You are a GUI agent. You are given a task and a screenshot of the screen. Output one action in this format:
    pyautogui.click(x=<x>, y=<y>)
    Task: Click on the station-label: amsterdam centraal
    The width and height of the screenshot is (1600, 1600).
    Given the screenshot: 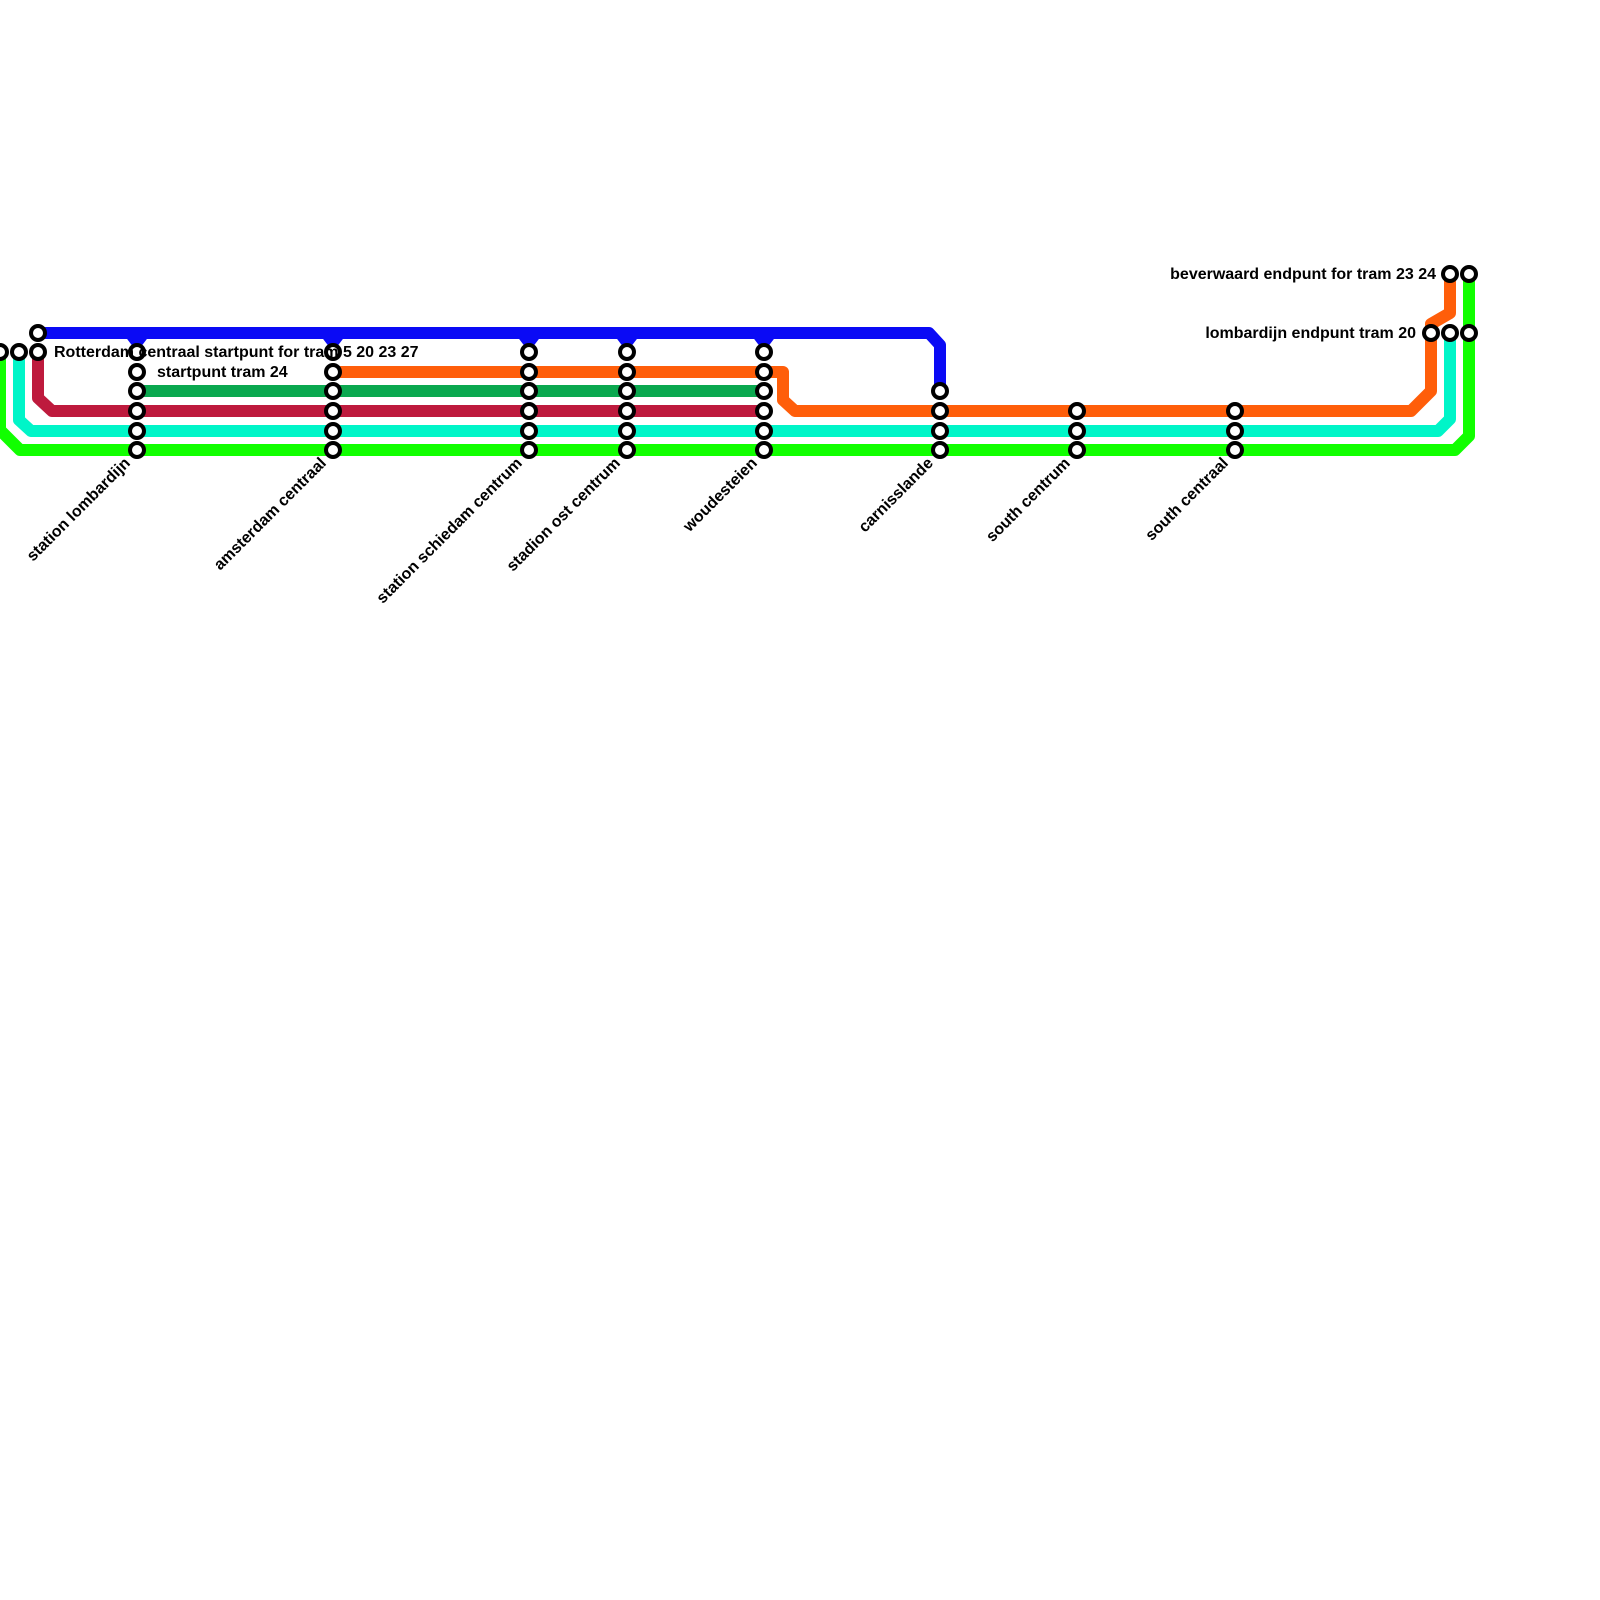 What is the action you would take?
    pyautogui.click(x=270, y=514)
    